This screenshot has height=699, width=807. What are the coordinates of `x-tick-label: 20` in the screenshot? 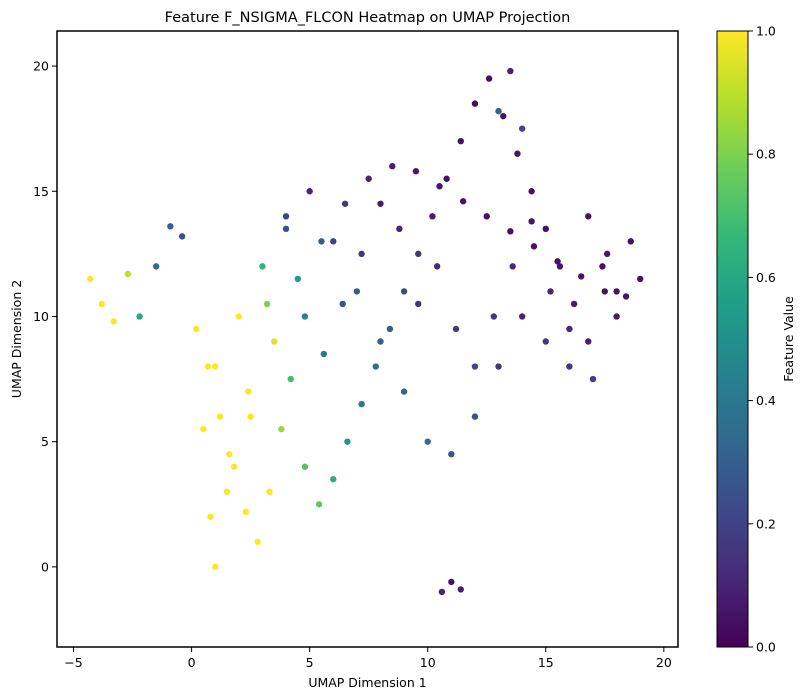 It's located at (664, 662).